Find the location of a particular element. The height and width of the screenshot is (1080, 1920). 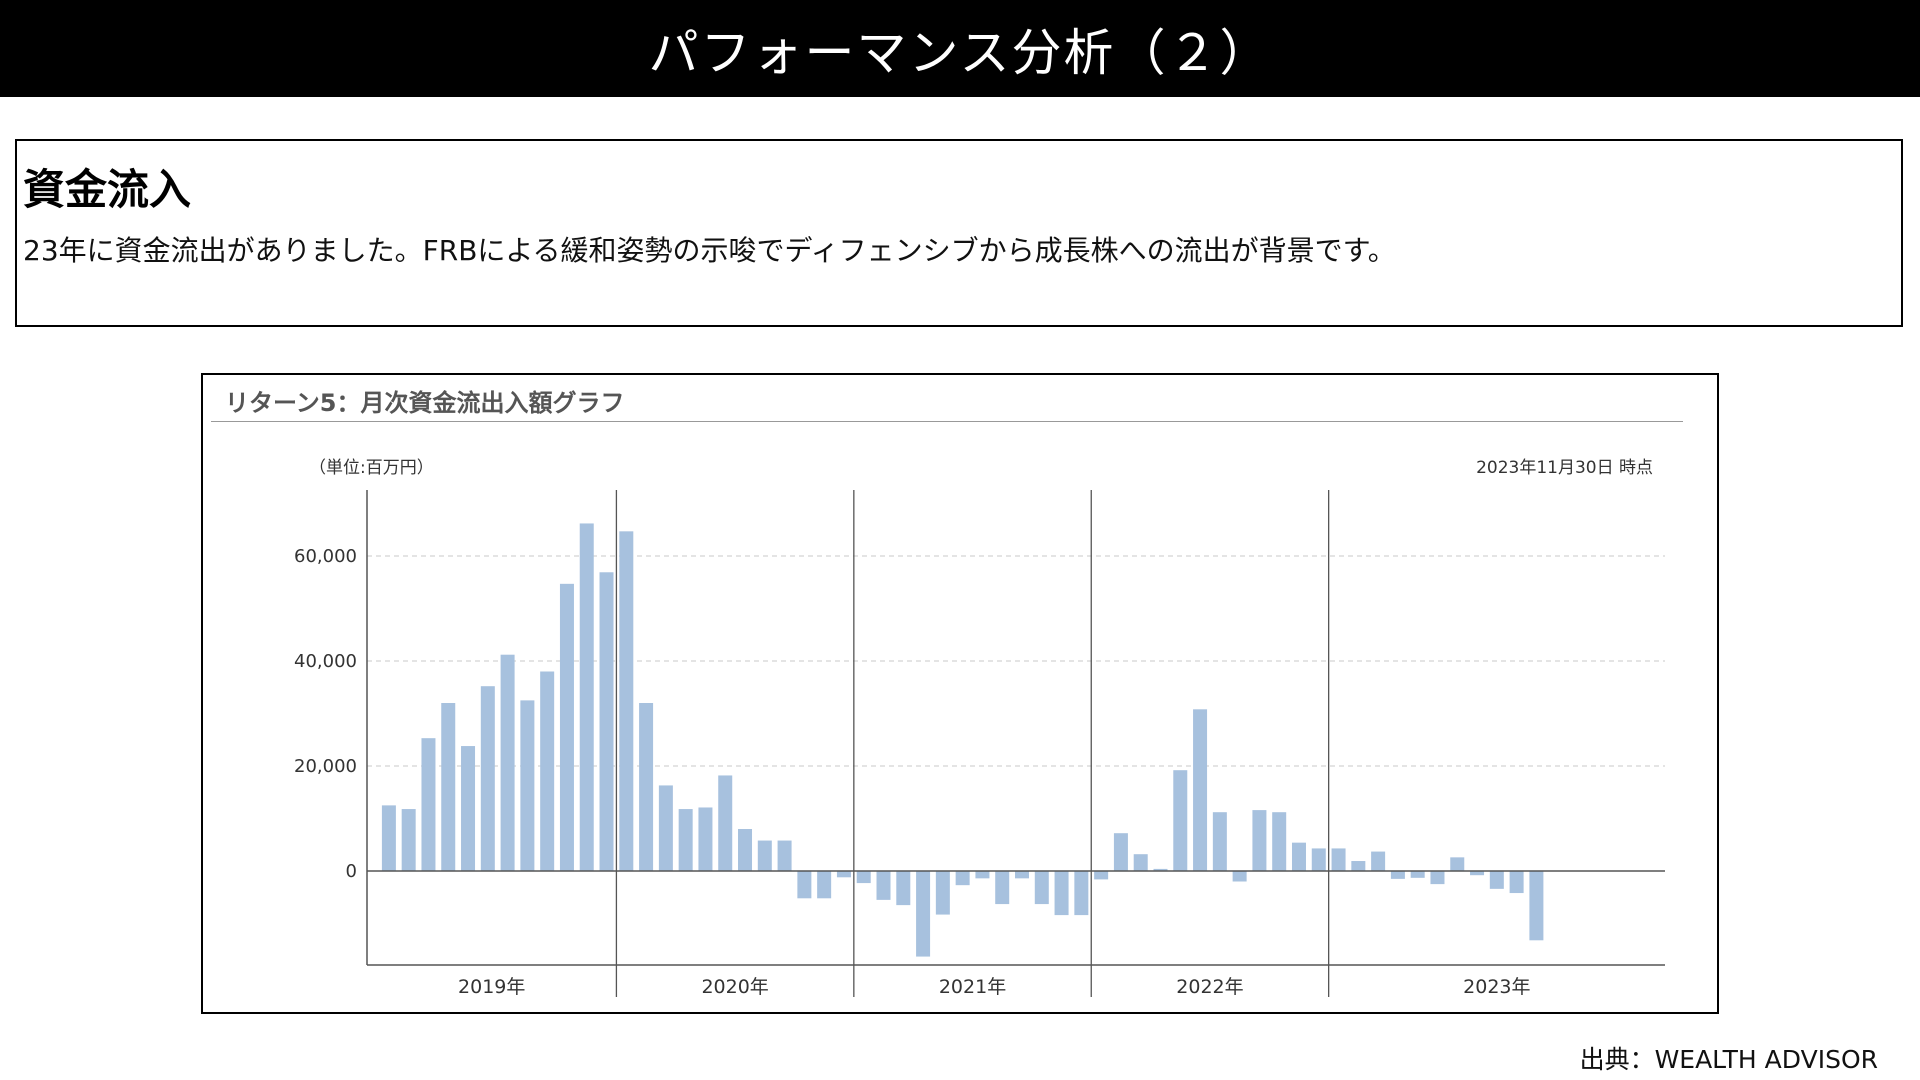

chart-title: リターン5：月次資金流出入額グラフ is located at coordinates (425, 403).